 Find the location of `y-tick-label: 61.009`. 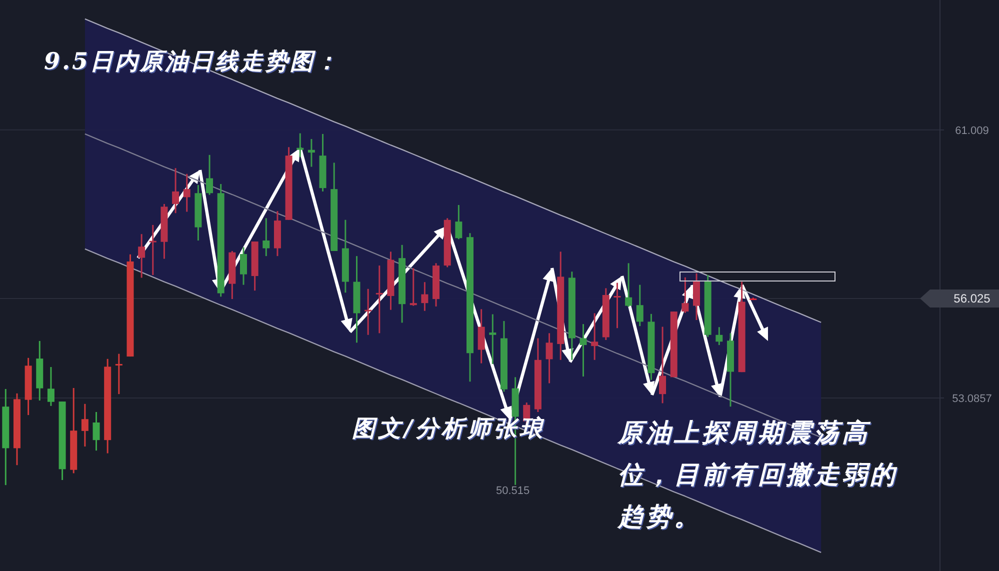

y-tick-label: 61.009 is located at coordinates (972, 130).